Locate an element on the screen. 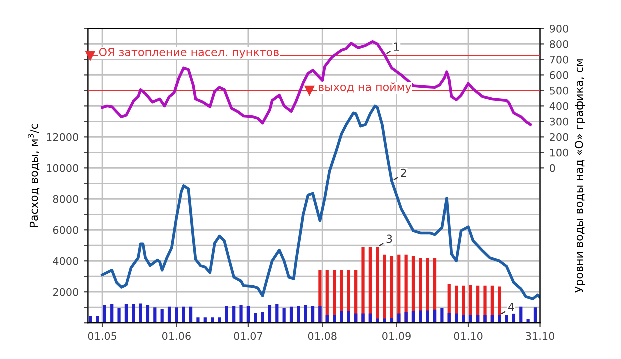 Image resolution: width=621 pixels, height=359 pixels. y2-tick-label: 500 is located at coordinates (559, 90).